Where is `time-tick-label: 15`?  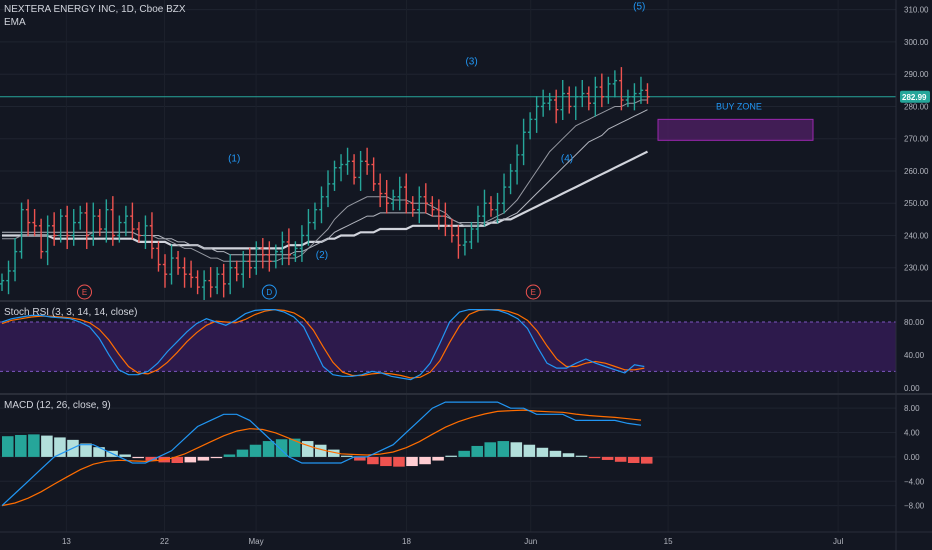
time-tick-label: 15 is located at coordinates (668, 541).